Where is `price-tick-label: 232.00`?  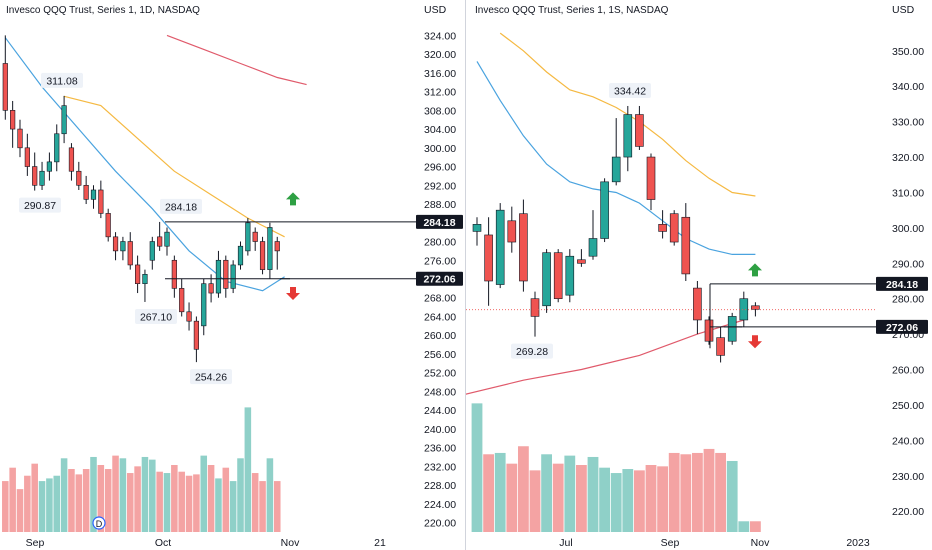 price-tick-label: 232.00 is located at coordinates (440, 467).